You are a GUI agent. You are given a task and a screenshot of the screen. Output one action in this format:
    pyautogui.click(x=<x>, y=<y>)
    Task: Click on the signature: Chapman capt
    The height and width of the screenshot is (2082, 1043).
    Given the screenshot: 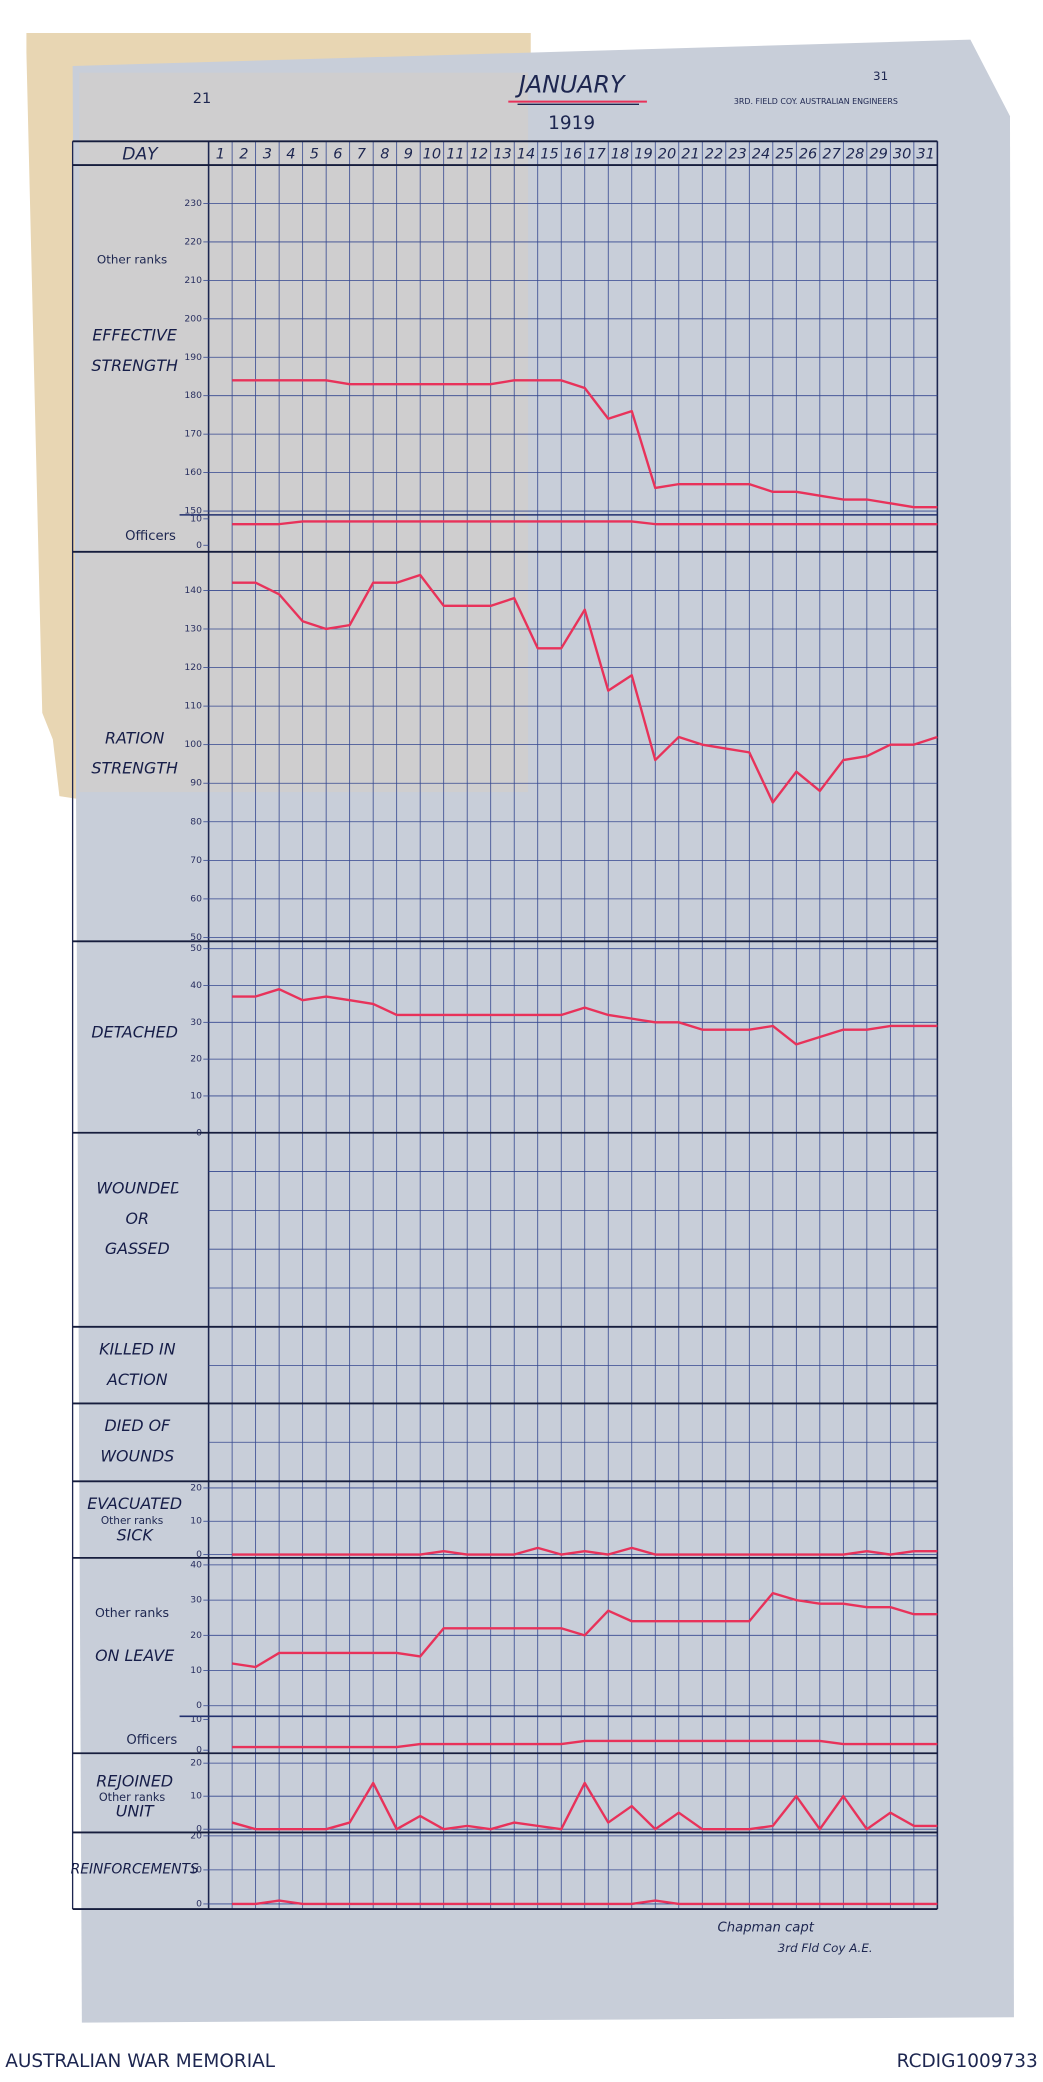 What is the action you would take?
    pyautogui.click(x=766, y=1928)
    